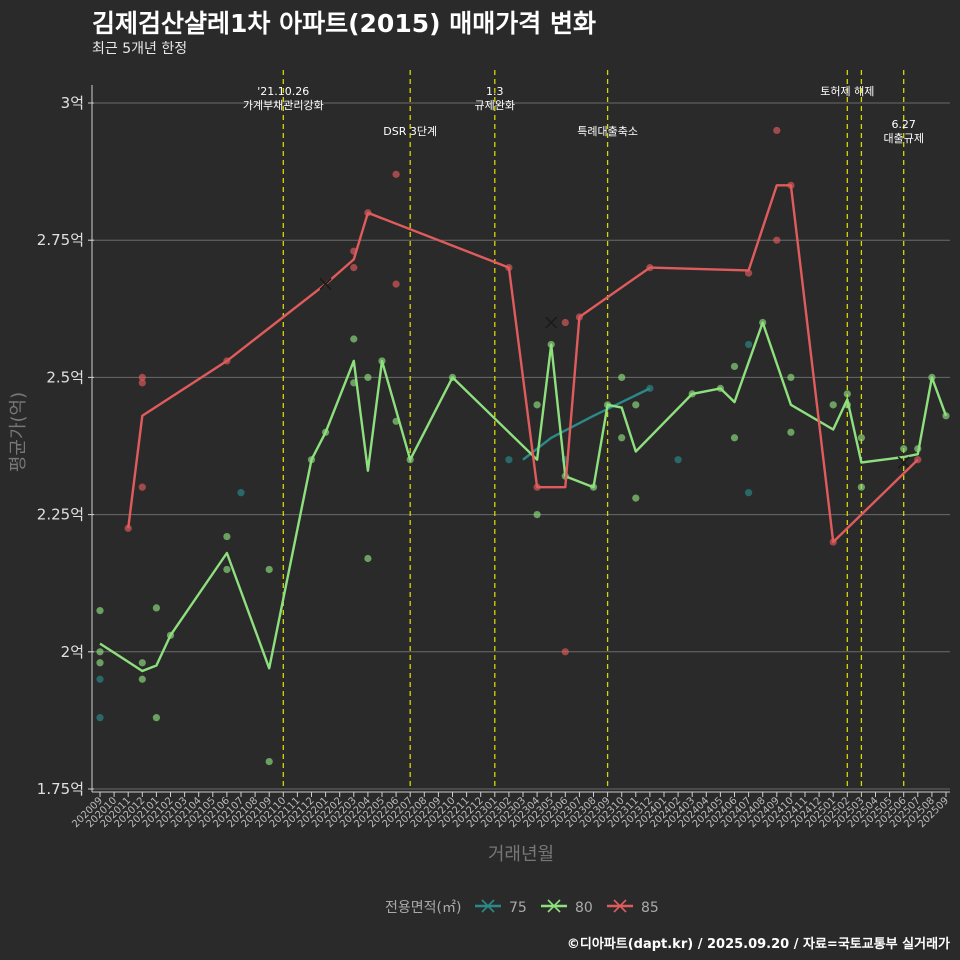  Describe the element at coordinates (423, 908) in the screenshot. I see `legend-title: 전용면적(㎡)` at that location.